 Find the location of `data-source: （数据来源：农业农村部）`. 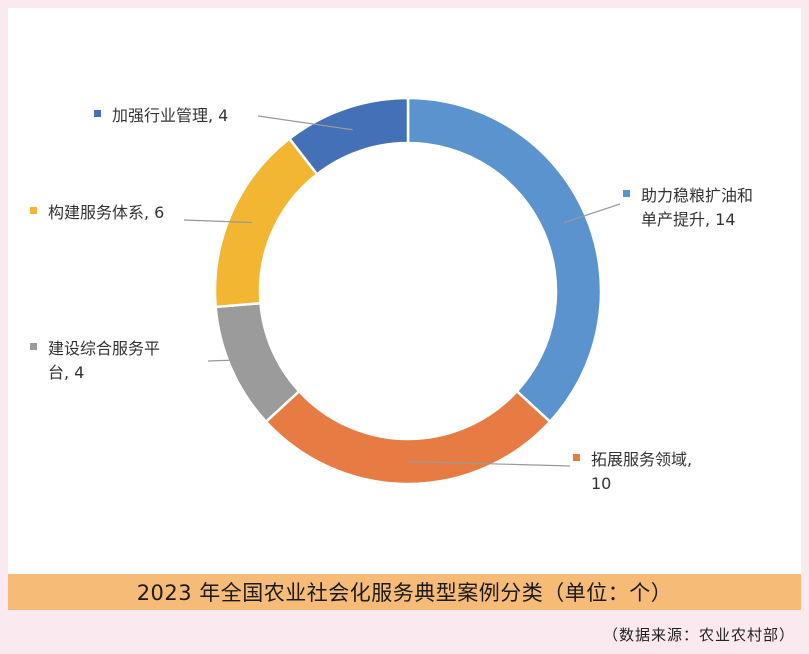

data-source: （数据来源：农业农村部） is located at coordinates (698, 635).